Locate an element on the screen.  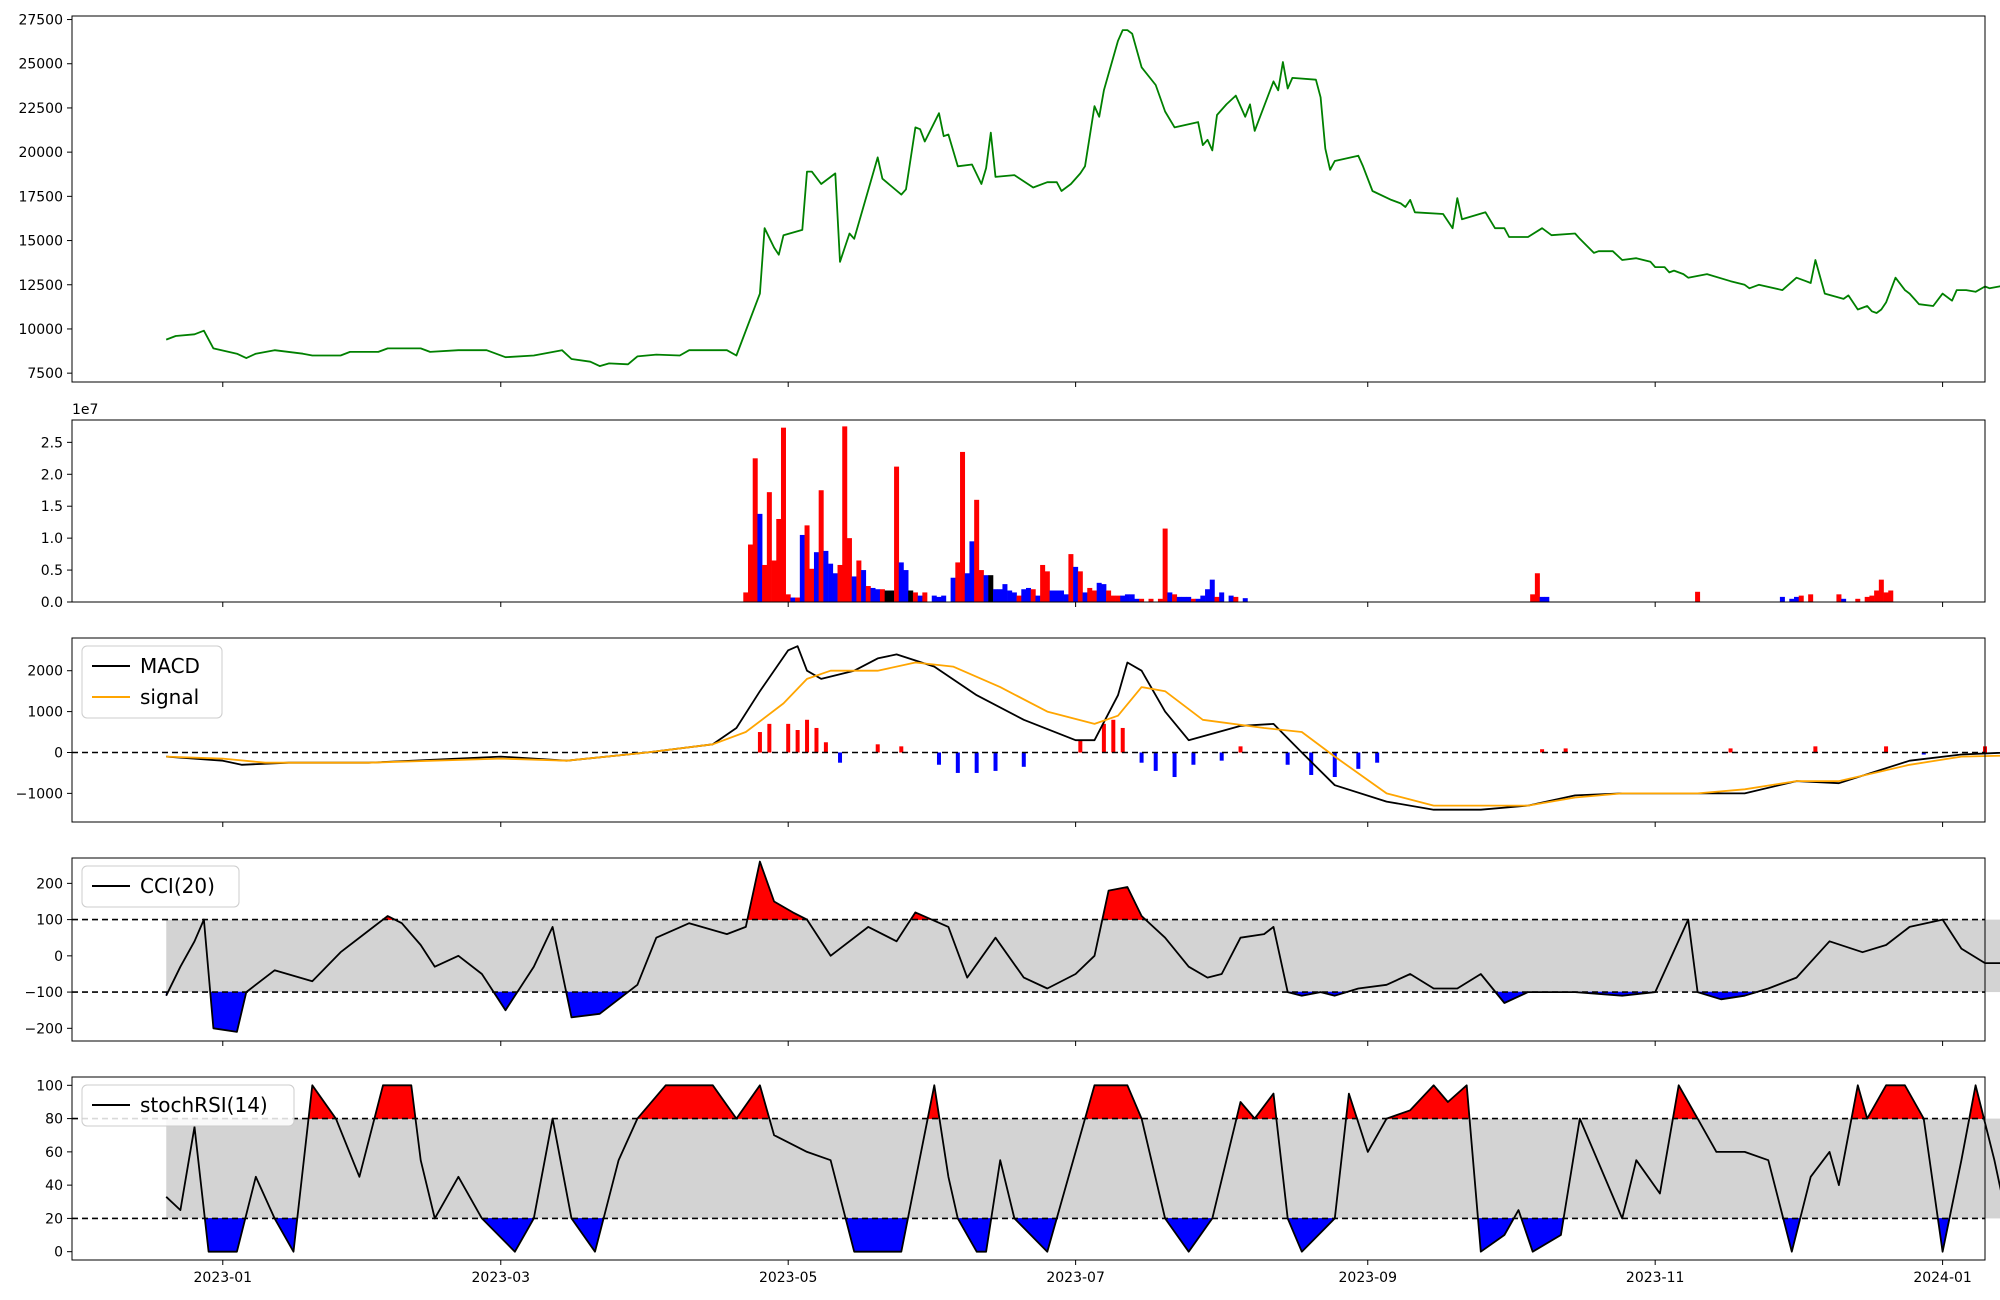
legend-box is located at coordinates (152, 682).